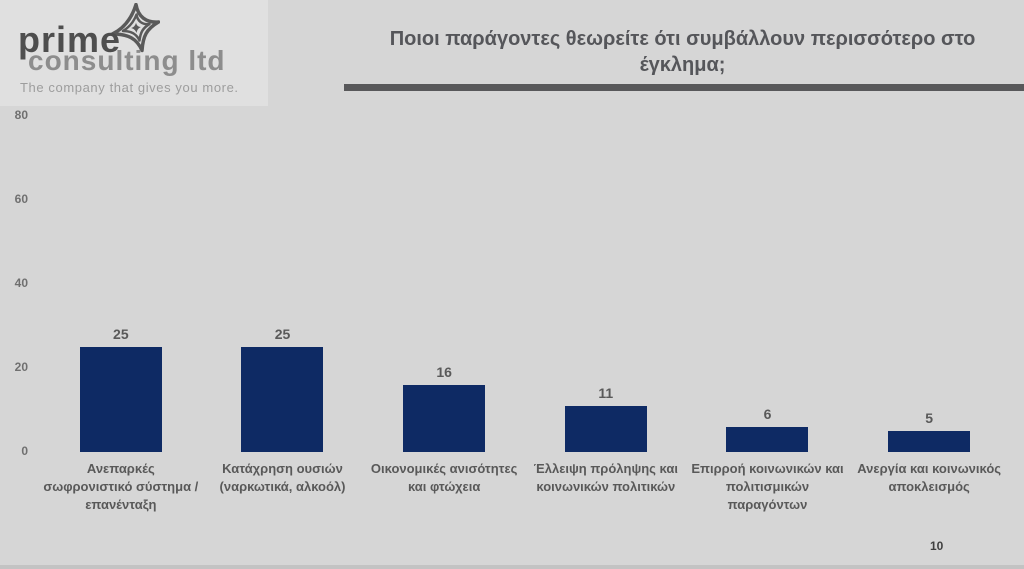  I want to click on x-axis-category-label: Ανεργία και κοινωνικός αποκλεισμός, so click(929, 477).